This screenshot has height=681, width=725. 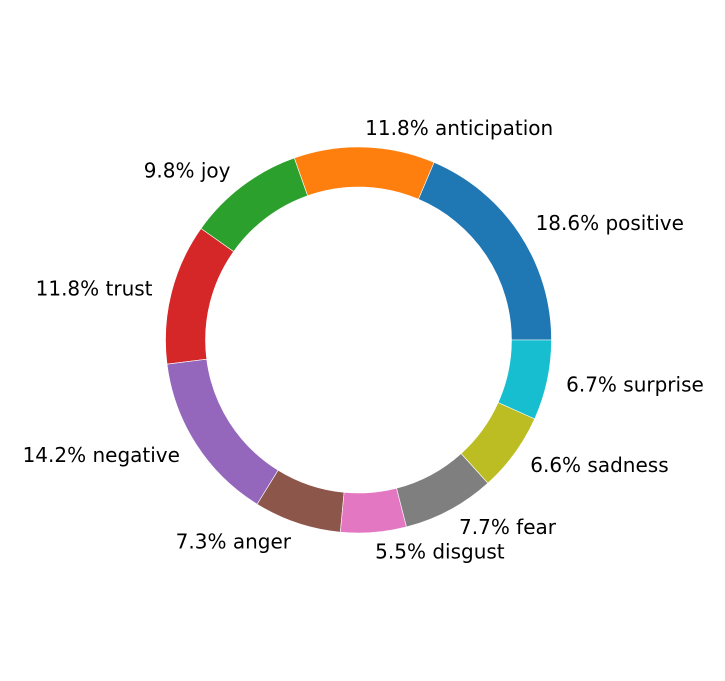 What do you see at coordinates (484, 251) in the screenshot?
I see `slice-positive` at bounding box center [484, 251].